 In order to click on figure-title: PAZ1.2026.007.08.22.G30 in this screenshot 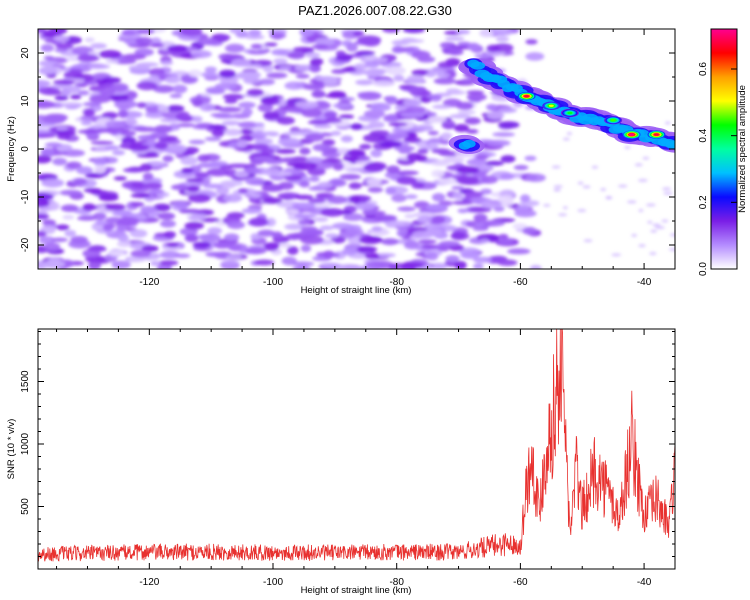, I will do `click(375, 10)`.